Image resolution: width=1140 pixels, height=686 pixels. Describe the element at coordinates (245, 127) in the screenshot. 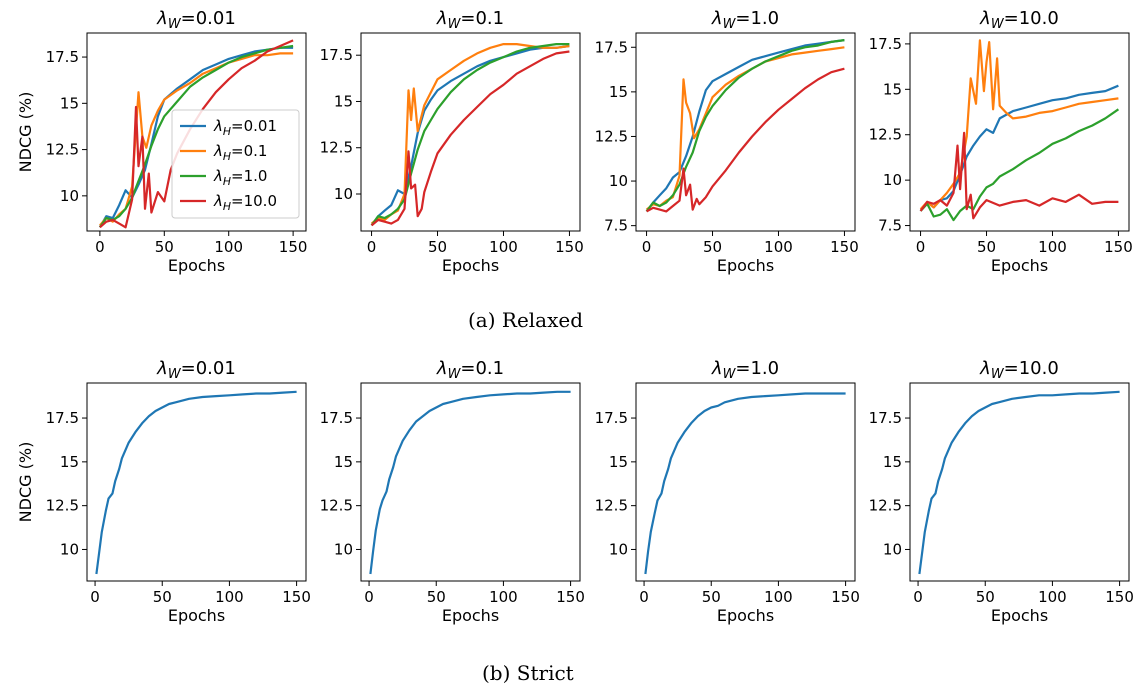

I see `legend-label: λH=0.01` at that location.